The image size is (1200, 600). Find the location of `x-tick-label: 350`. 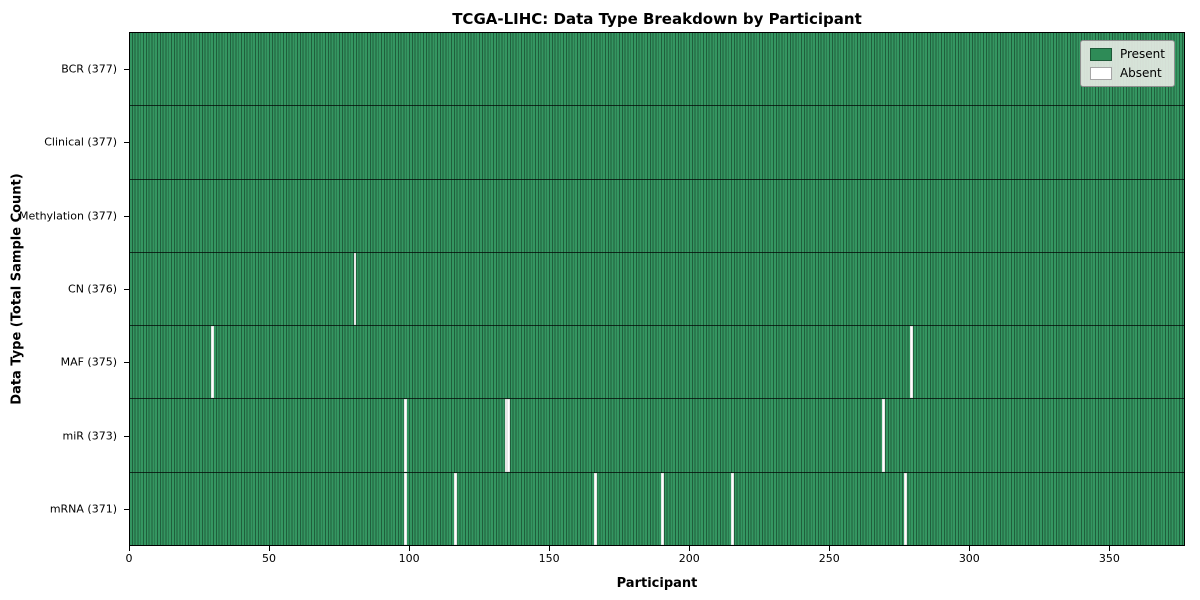

x-tick-label: 350 is located at coordinates (1109, 558).